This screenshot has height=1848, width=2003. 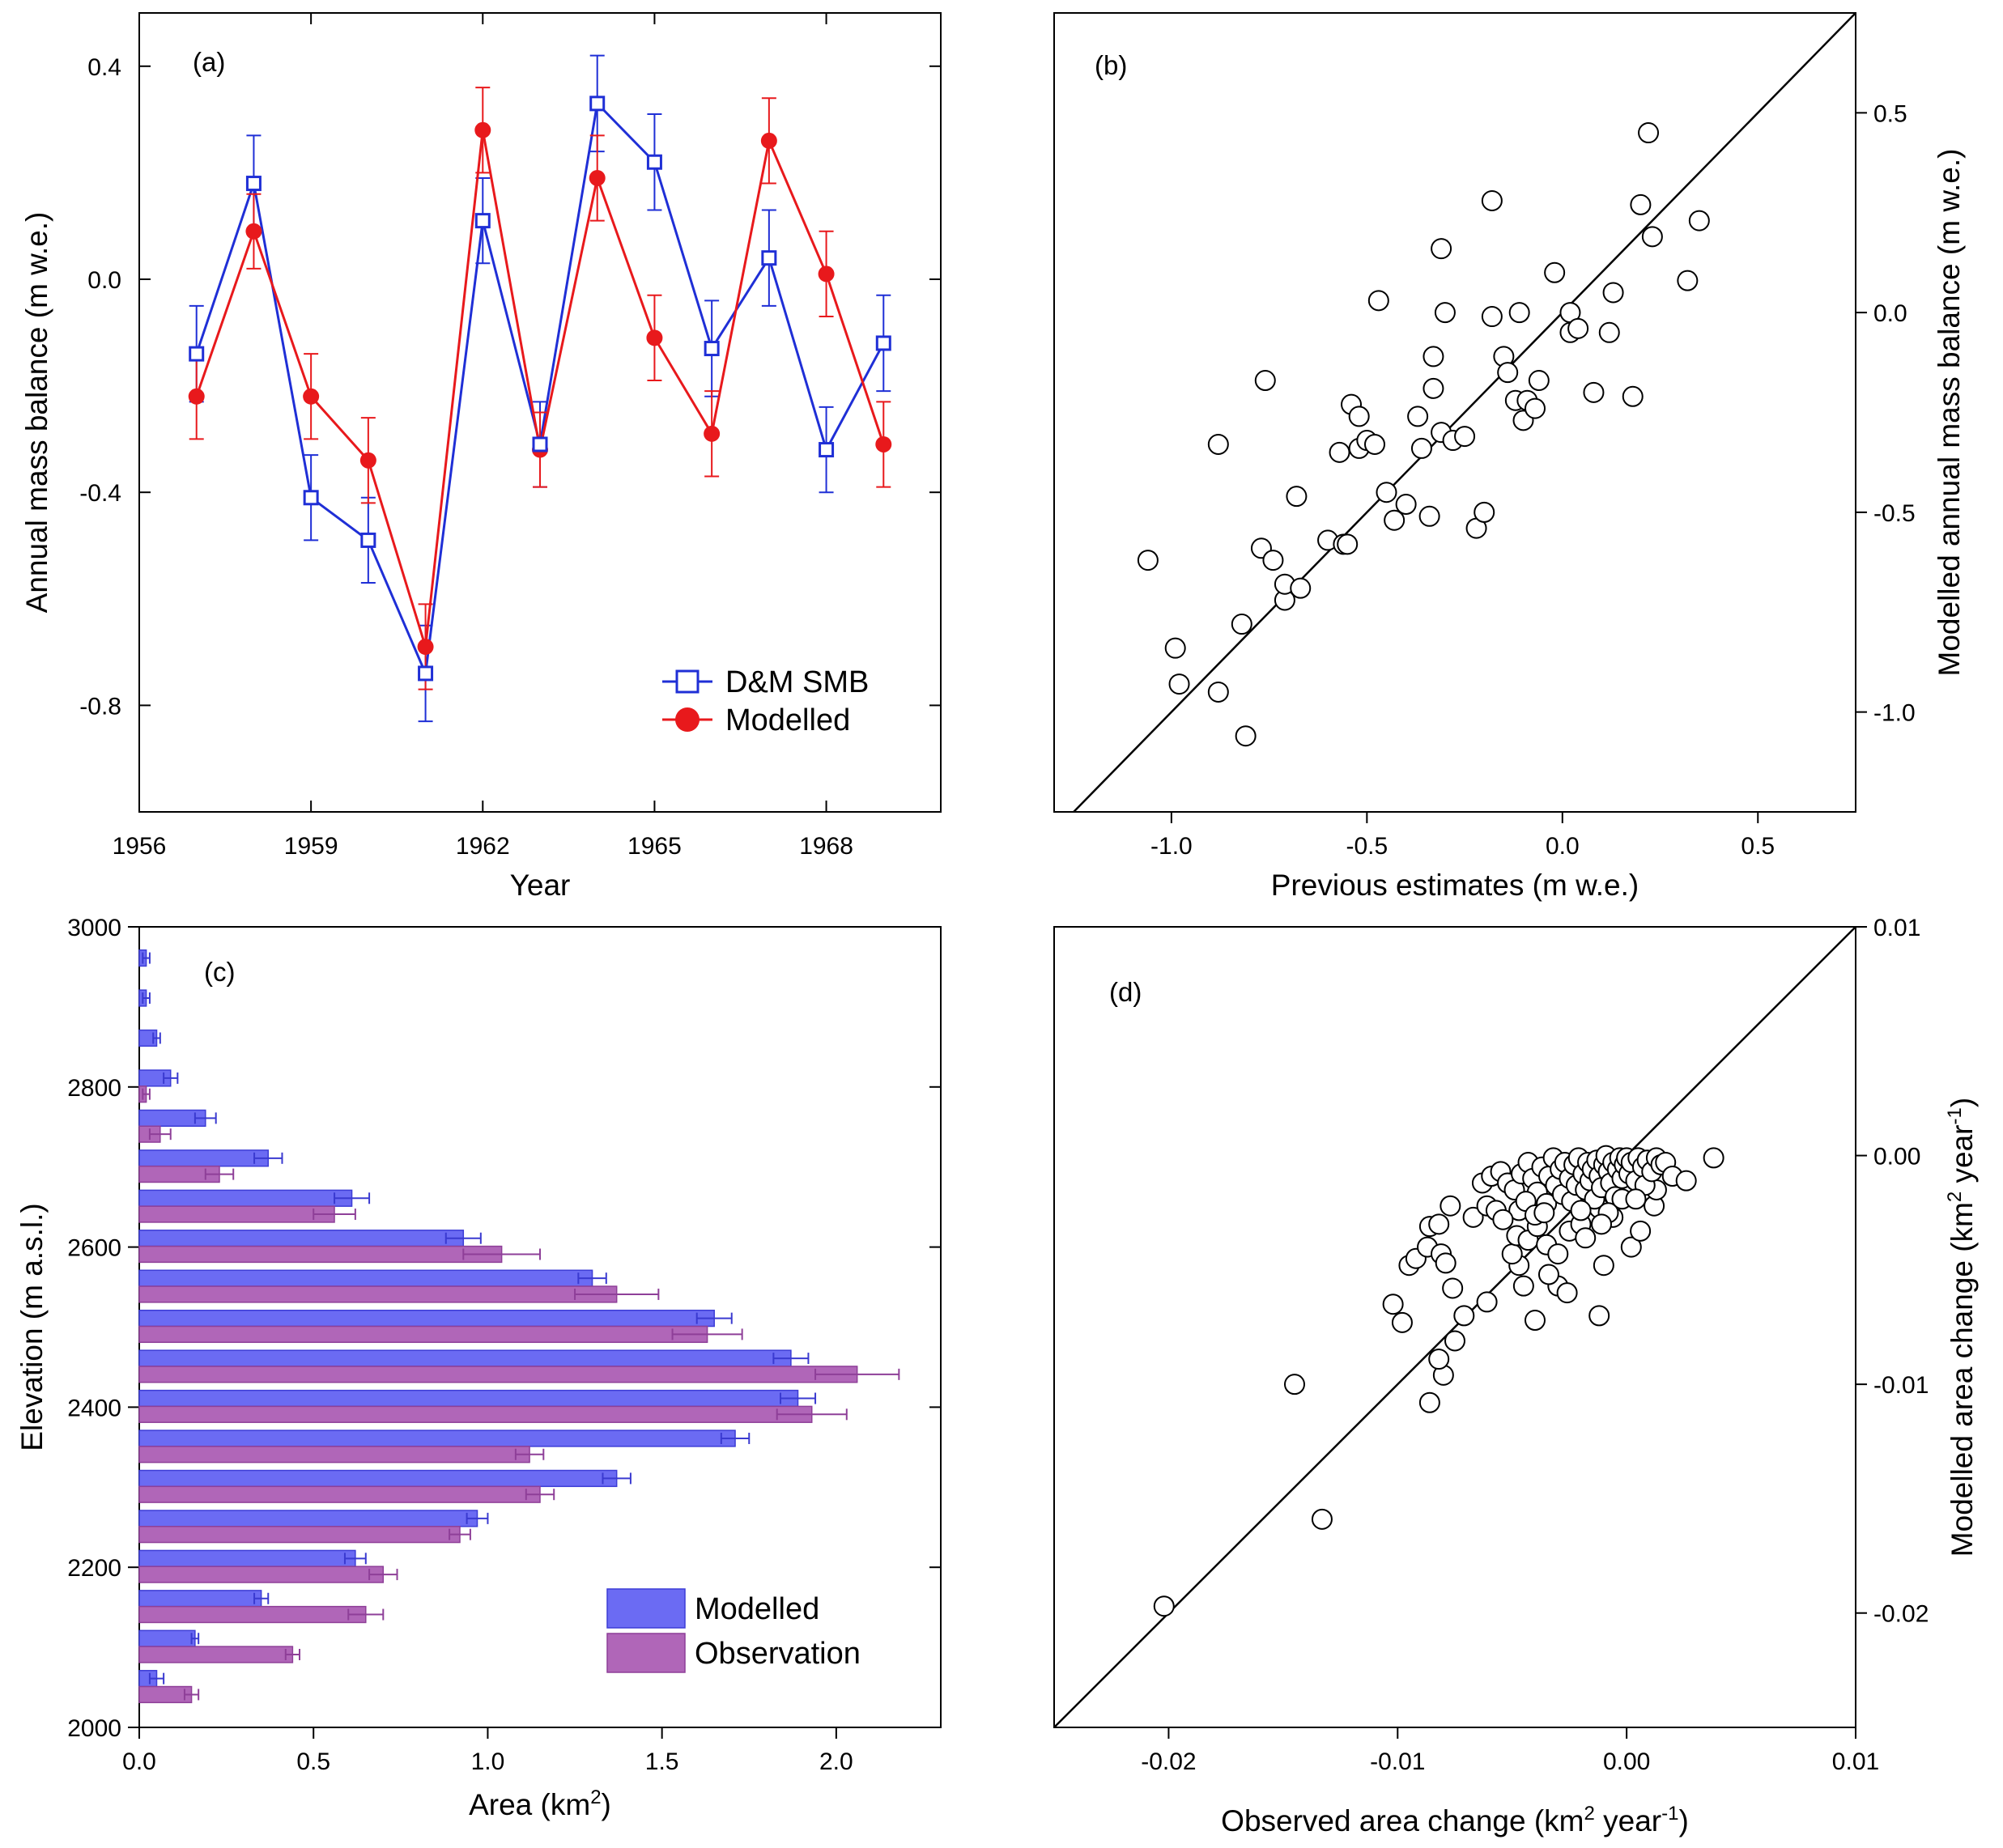 I want to click on legend-dm-marker, so click(x=687, y=682).